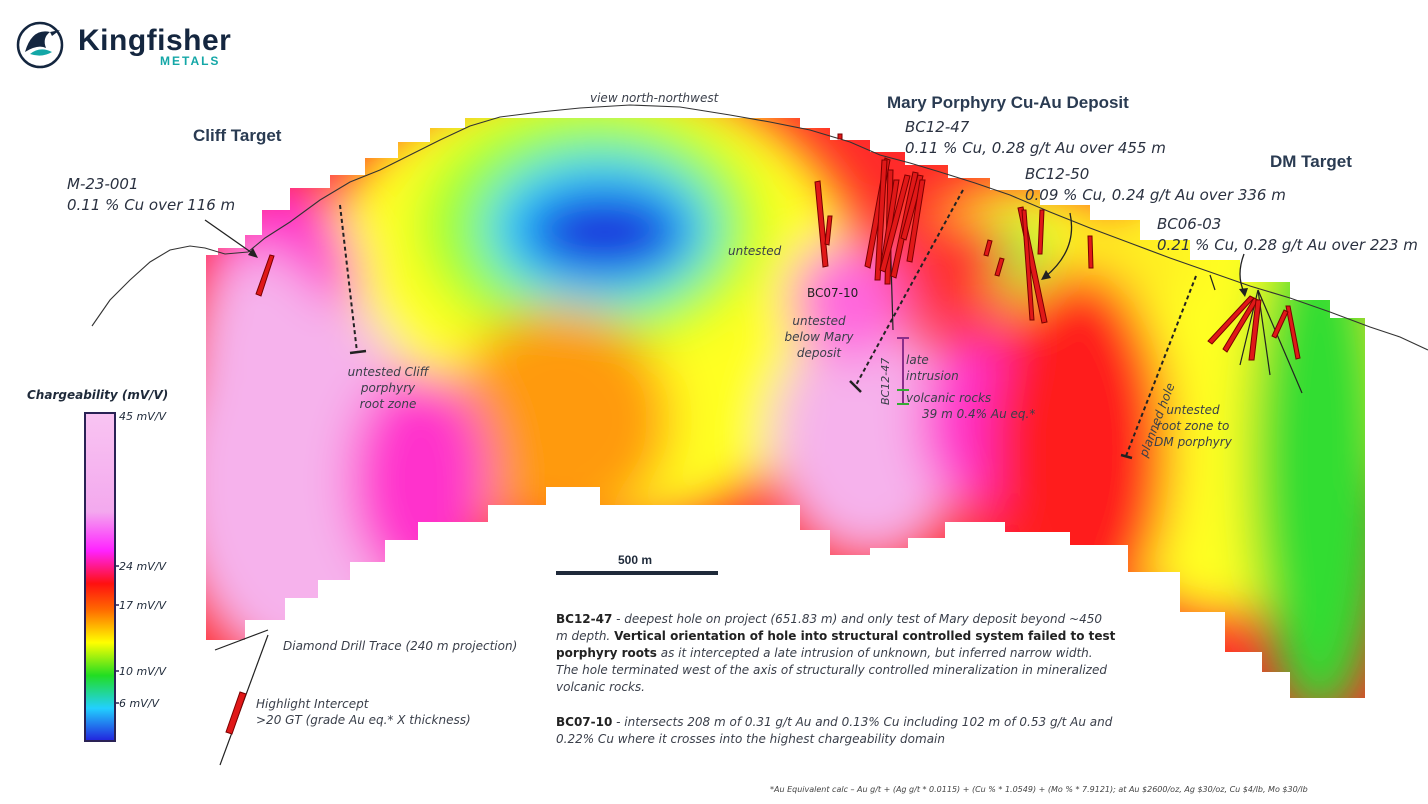 The image size is (1428, 804). I want to click on kingfisher-logo-icon, so click(40, 45).